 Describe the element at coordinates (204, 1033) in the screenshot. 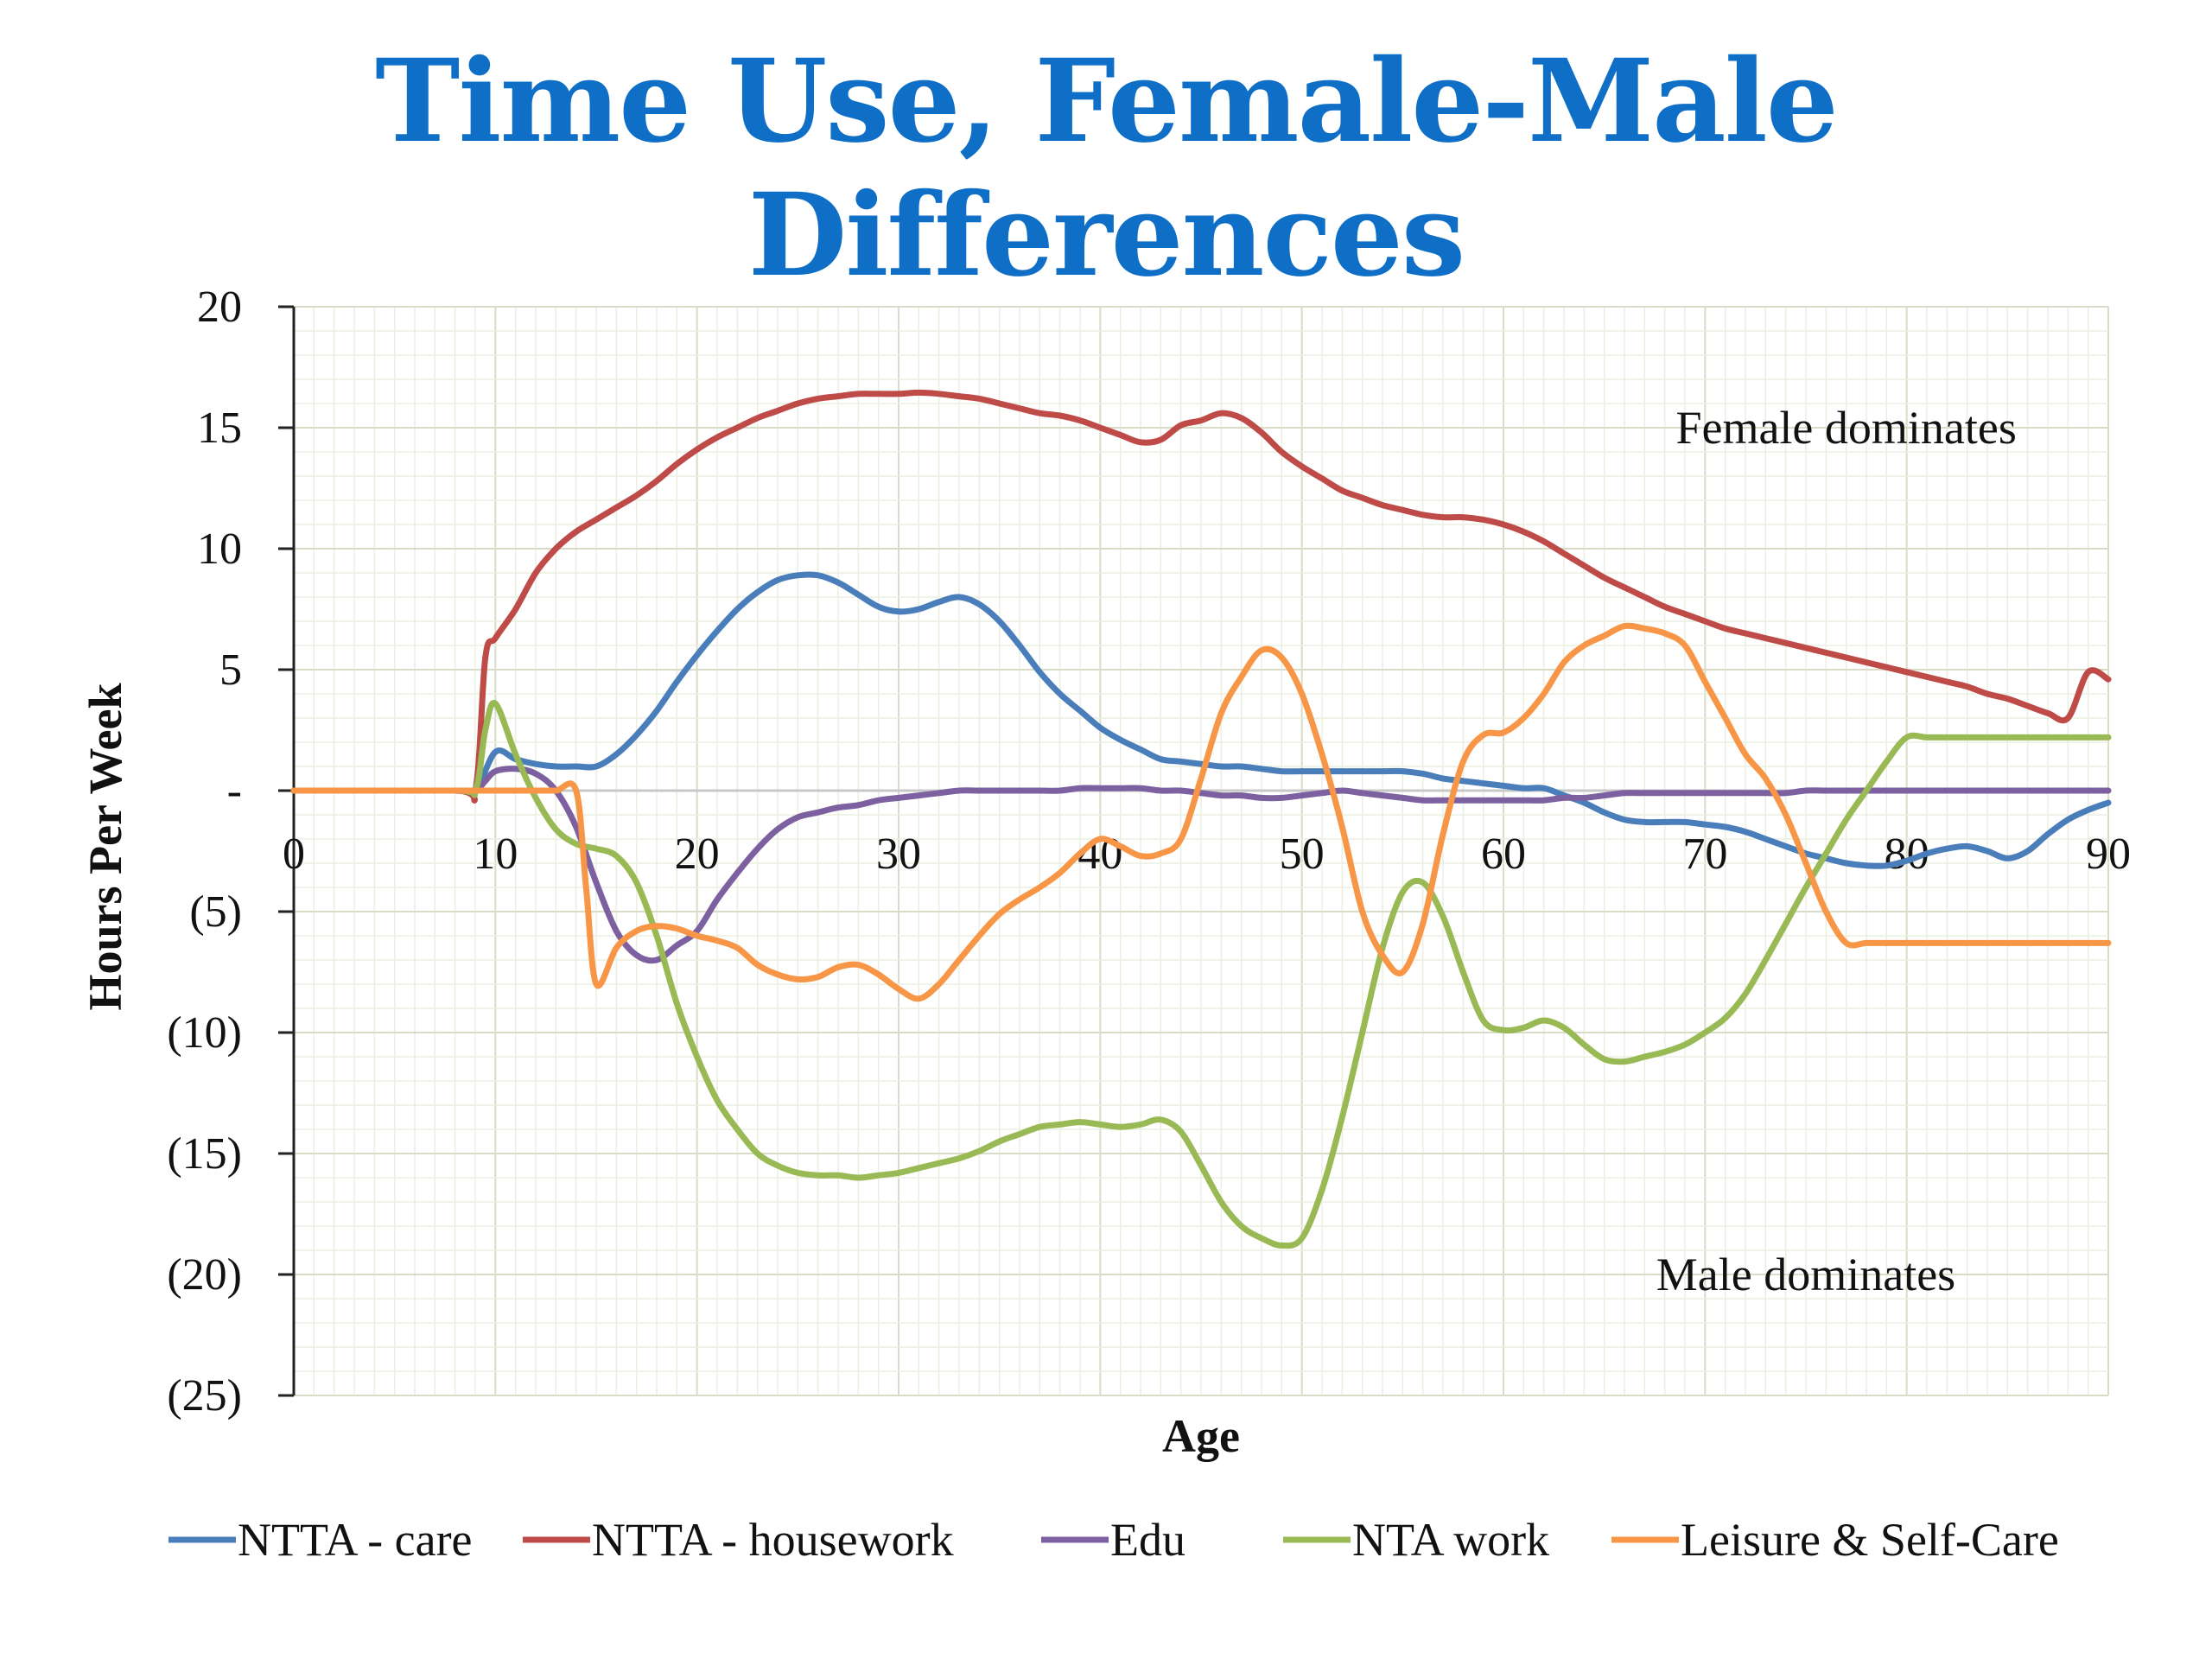

I see `y-tick-label: (10)` at that location.